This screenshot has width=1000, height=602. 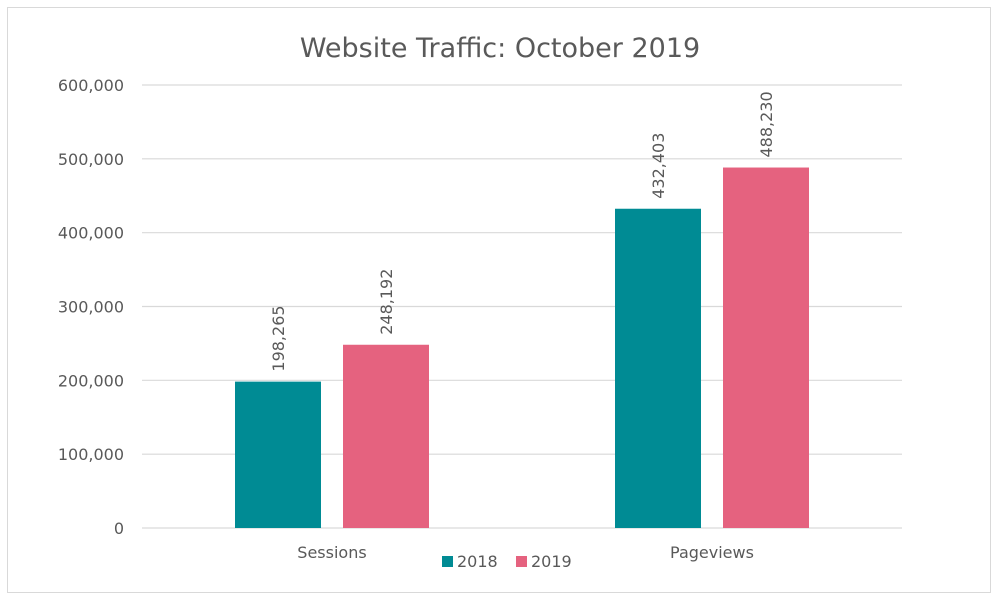 I want to click on bar-2018-pageviews, so click(x=658, y=368).